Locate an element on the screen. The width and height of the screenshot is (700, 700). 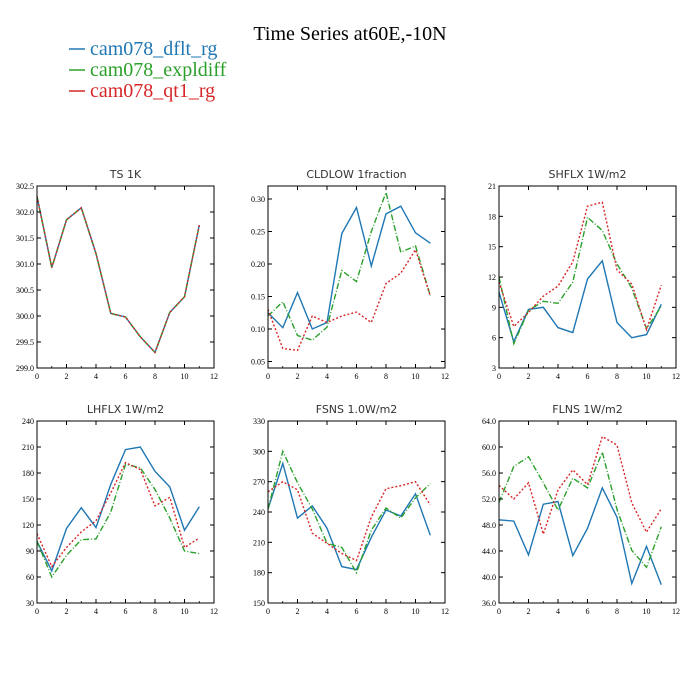
panel-title: FLNS 1W/m2 is located at coordinates (587, 409).